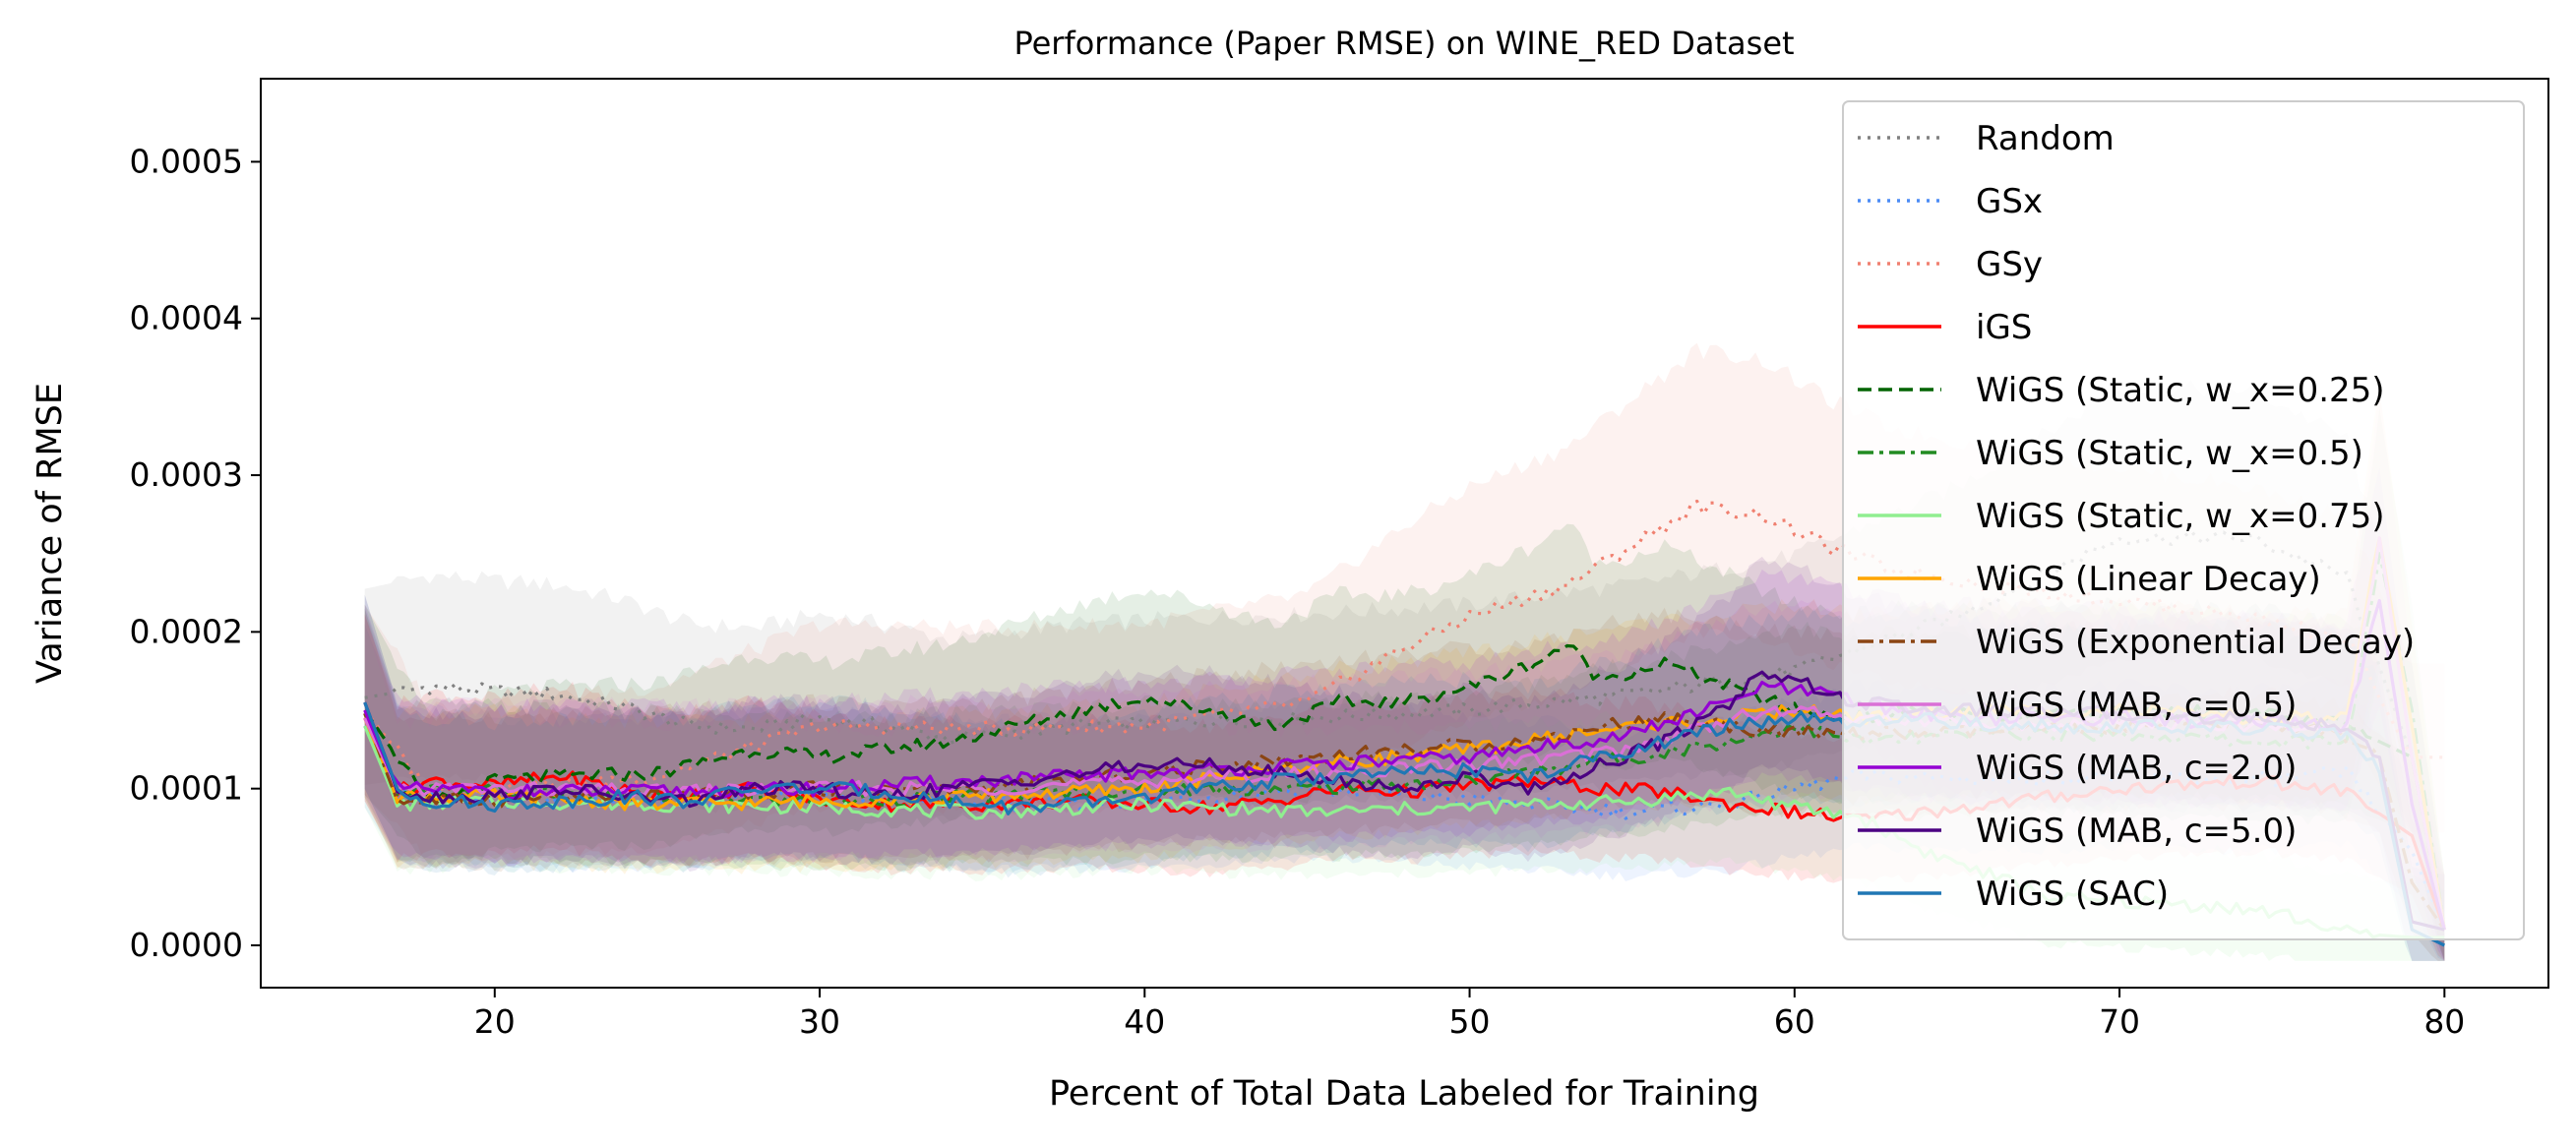 The height and width of the screenshot is (1147, 2576). Describe the element at coordinates (2180, 390) in the screenshot. I see `legend-label-wigs-static-w-x-0-25: WiGS (Static, w_x=0.25)` at that location.